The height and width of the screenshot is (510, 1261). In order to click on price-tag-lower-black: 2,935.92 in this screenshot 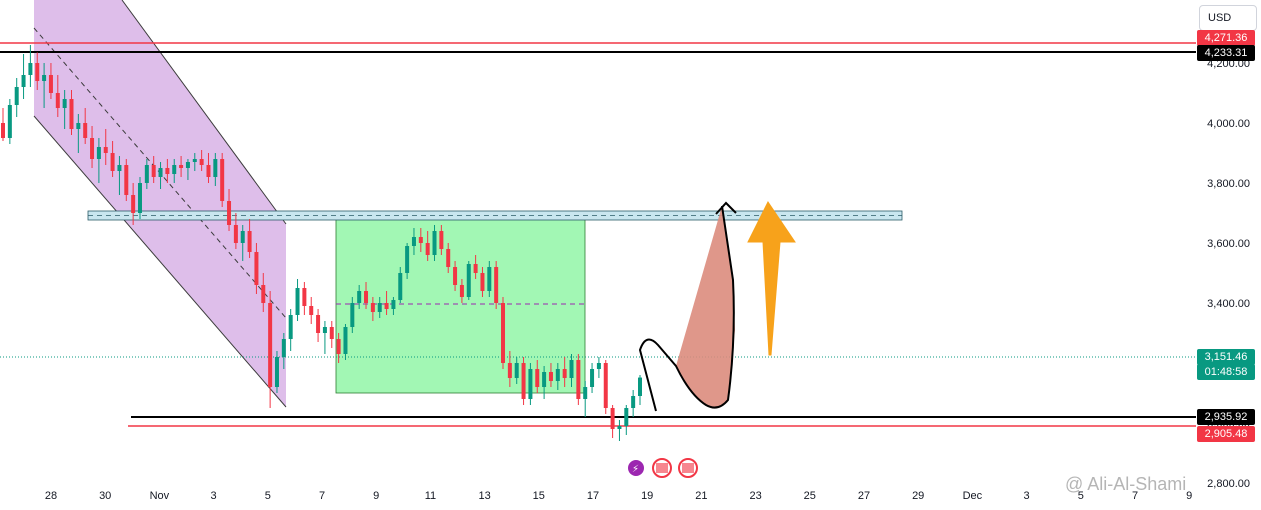, I will do `click(1226, 417)`.